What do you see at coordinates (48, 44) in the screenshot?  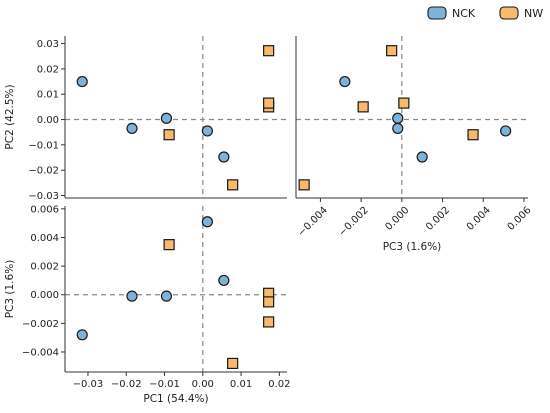 I see `y-tick-label: 0.03` at bounding box center [48, 44].